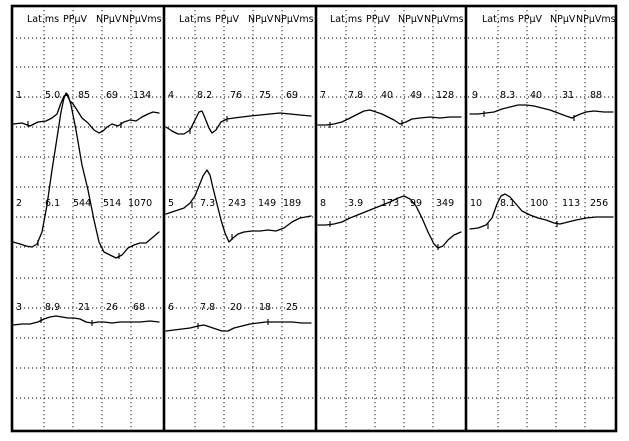 The width and height of the screenshot is (629, 441). I want to click on trace-1: 1 5.0 85 69 134, so click(86, 112).